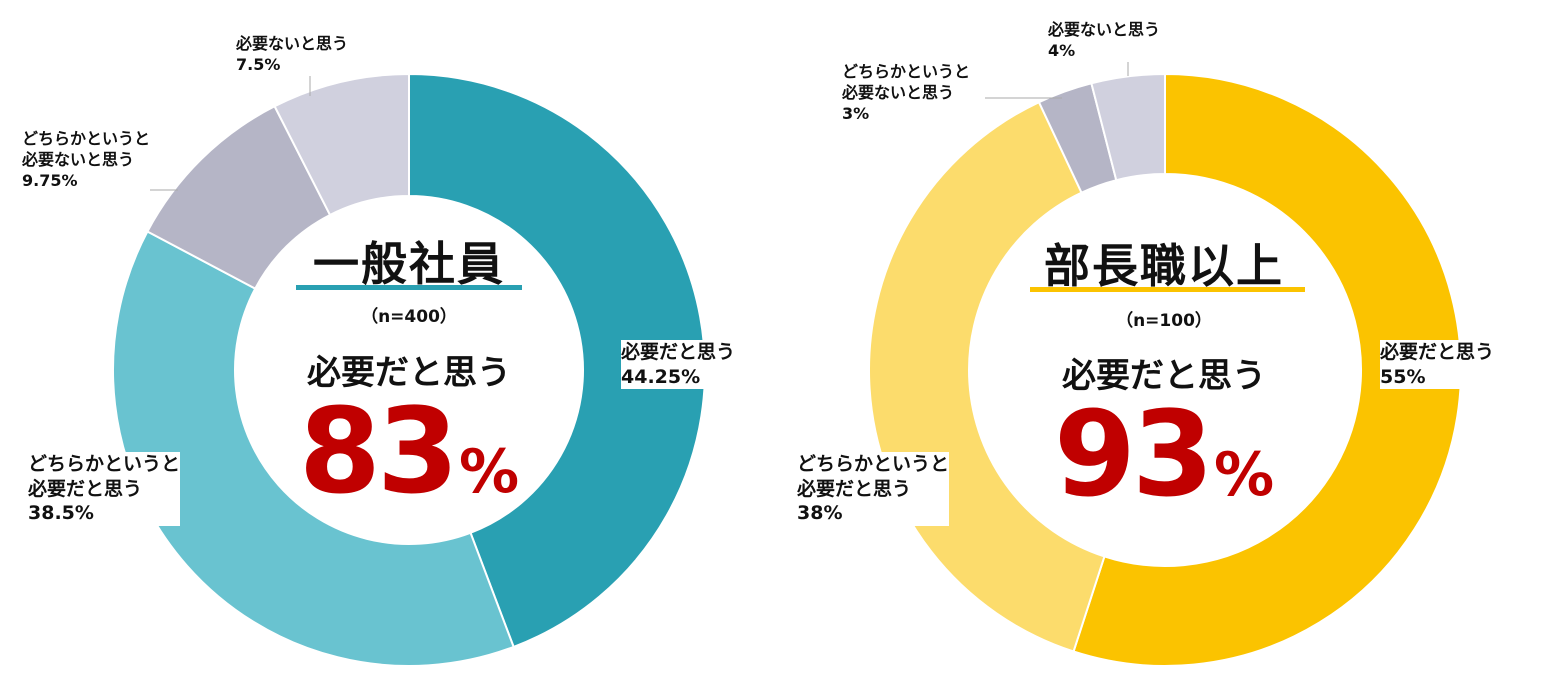  I want to click on chart2-label-somewhat-not-need: どちらかというと 必要ないと思う 3%, so click(906, 93).